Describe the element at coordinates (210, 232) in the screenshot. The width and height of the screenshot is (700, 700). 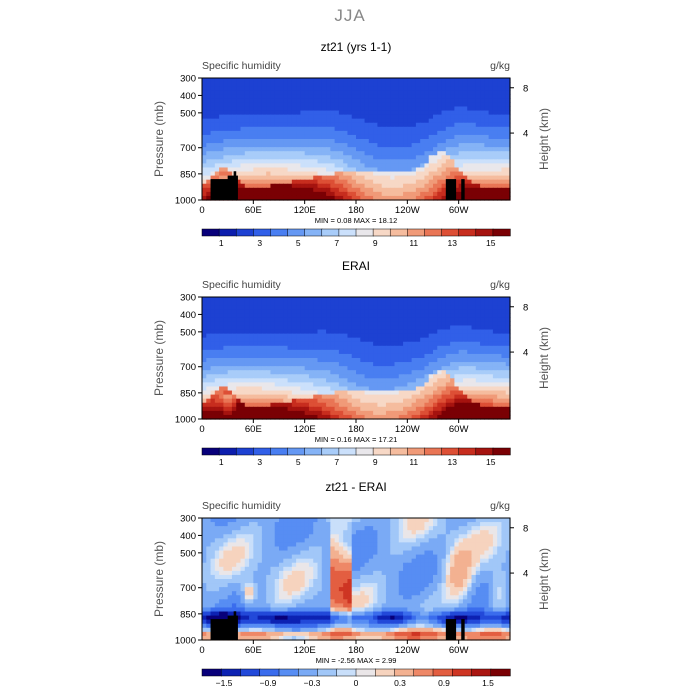
I see `colorbar-swatch` at that location.